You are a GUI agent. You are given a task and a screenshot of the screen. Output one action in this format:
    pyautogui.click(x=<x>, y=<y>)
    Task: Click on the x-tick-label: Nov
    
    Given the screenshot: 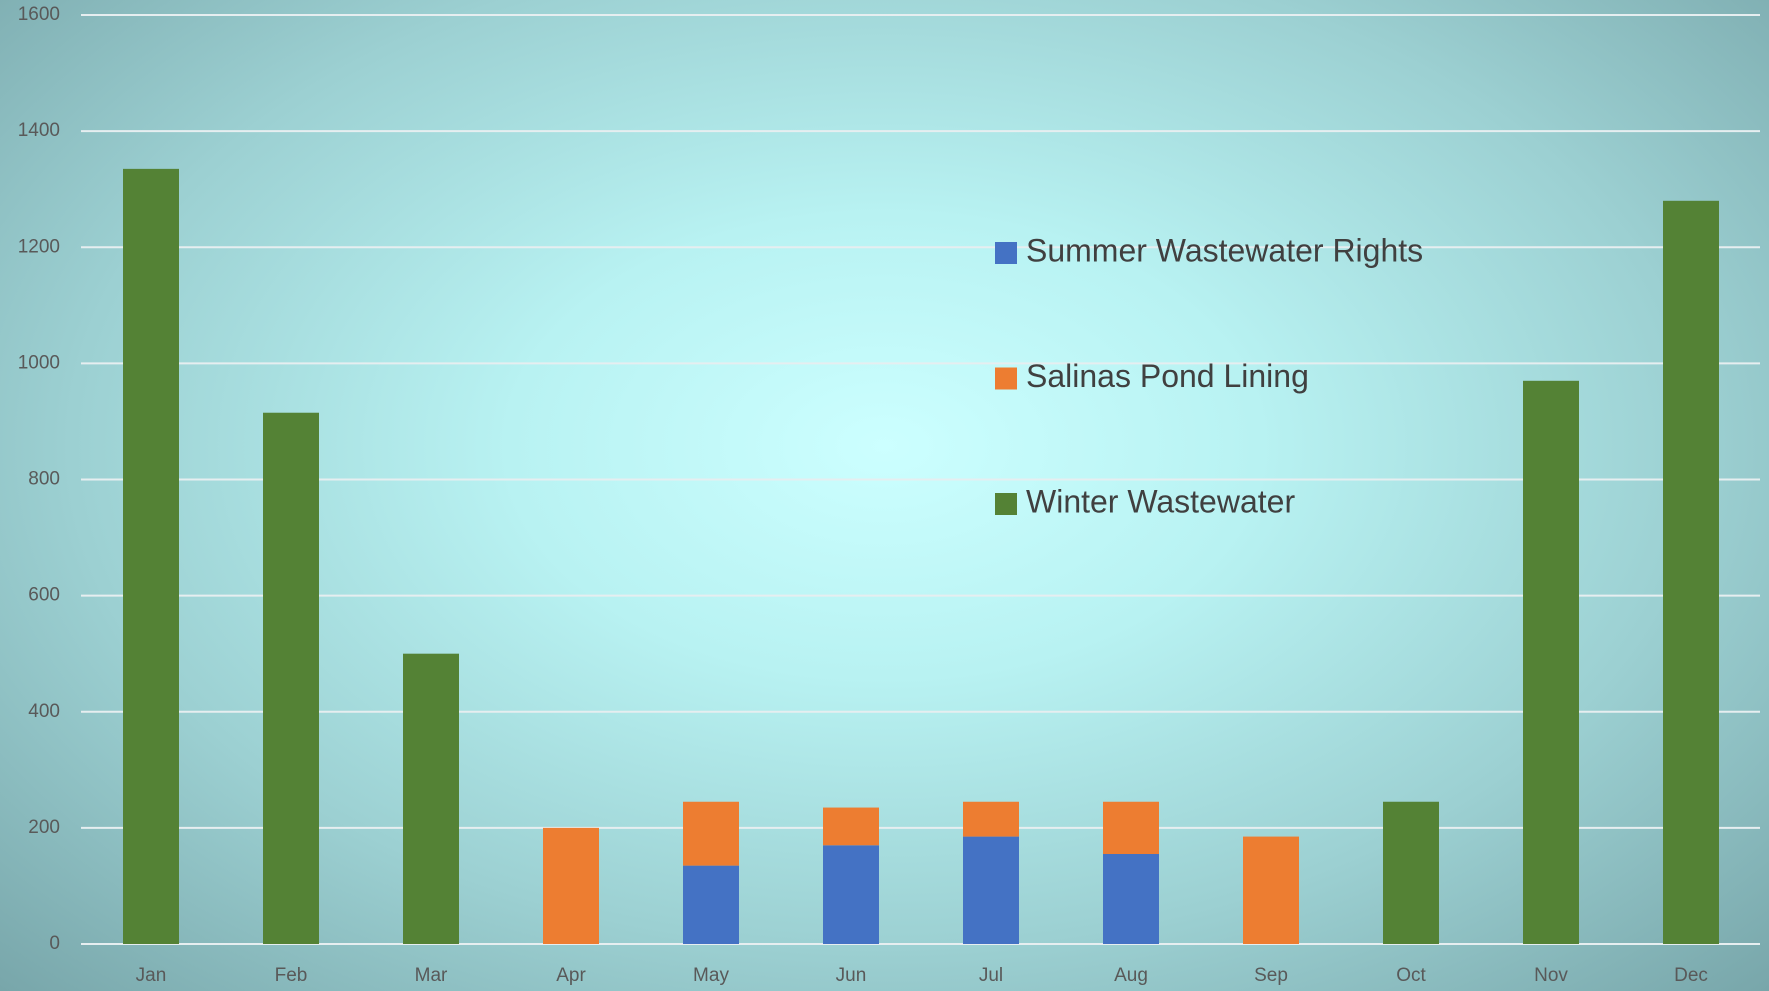 What is the action you would take?
    pyautogui.click(x=1551, y=975)
    